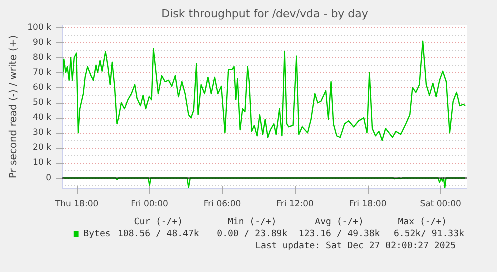 This screenshot has height=275, width=497. What do you see at coordinates (97, 235) in the screenshot?
I see `legend-label: Bytes` at bounding box center [97, 235].